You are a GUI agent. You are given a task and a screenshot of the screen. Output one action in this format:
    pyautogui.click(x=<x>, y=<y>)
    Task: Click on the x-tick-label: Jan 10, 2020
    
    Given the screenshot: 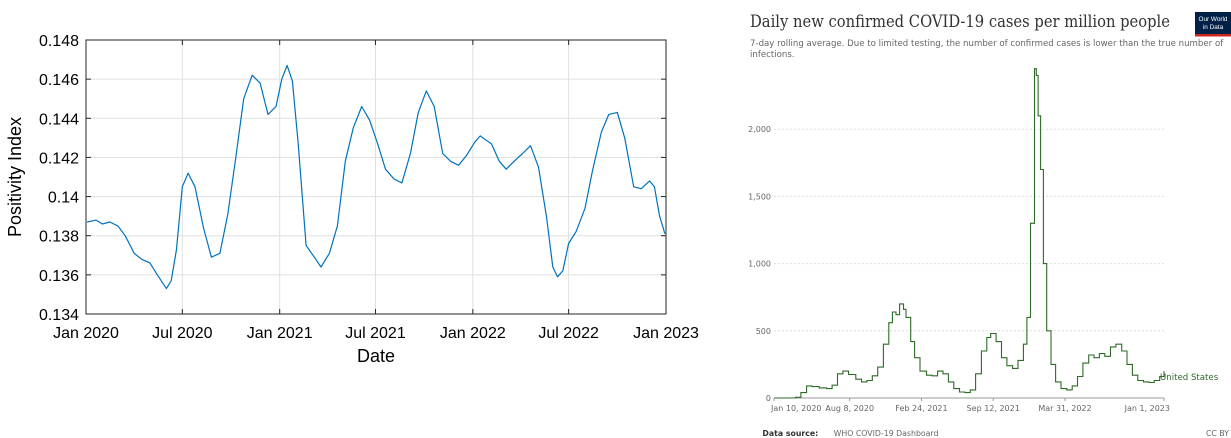 What is the action you would take?
    pyautogui.click(x=796, y=408)
    